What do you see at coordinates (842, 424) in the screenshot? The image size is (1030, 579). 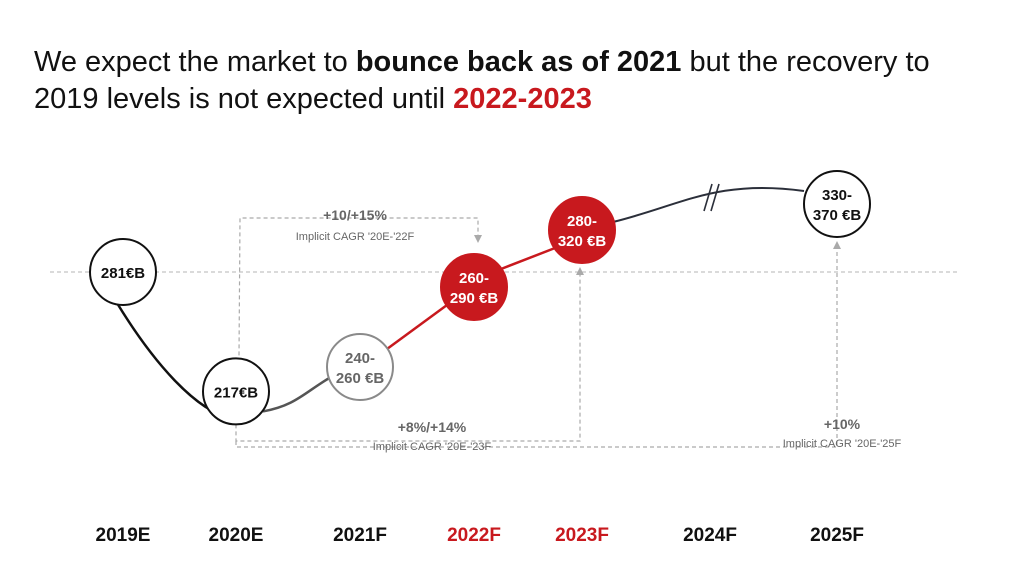 I see `cagr-value: +10%` at bounding box center [842, 424].